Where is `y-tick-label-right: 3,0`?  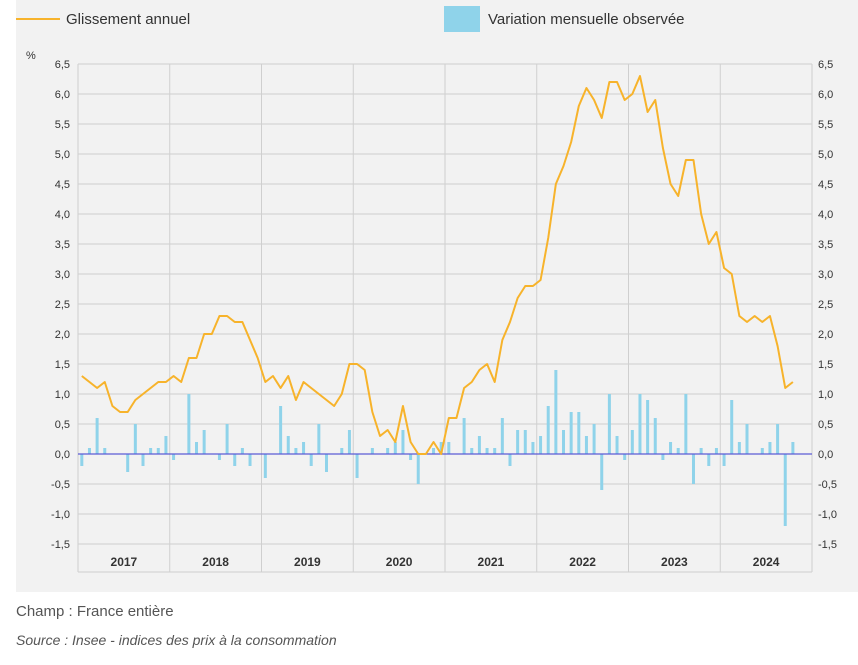 y-tick-label-right: 3,0 is located at coordinates (825, 275).